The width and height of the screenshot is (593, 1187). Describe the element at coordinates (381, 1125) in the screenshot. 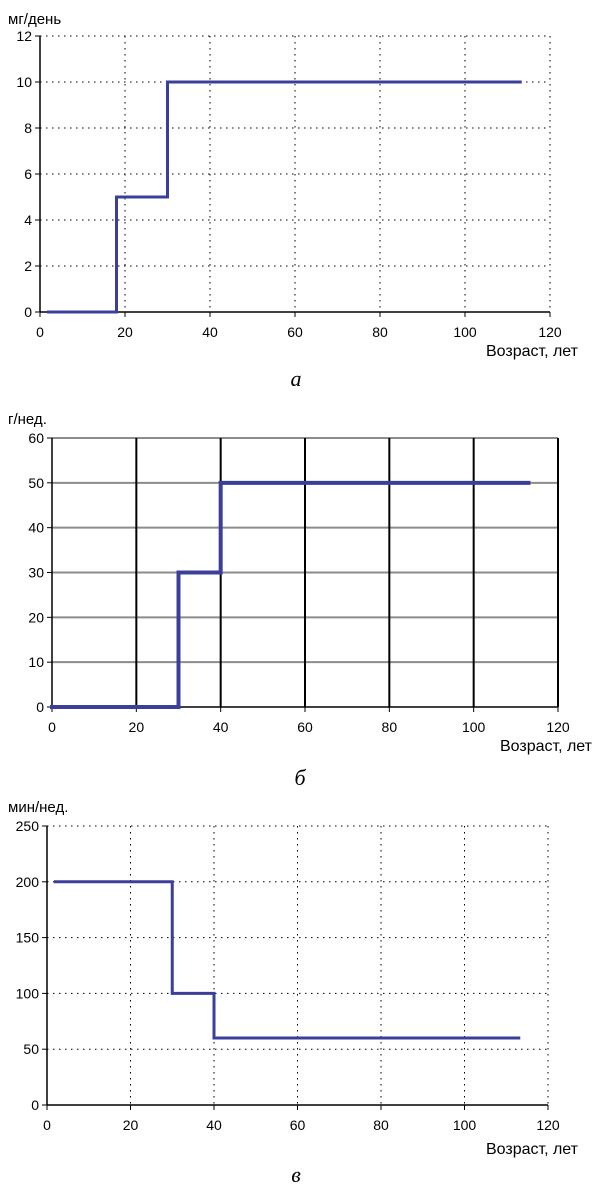

I see `chart-3-xtick-label: 80` at that location.